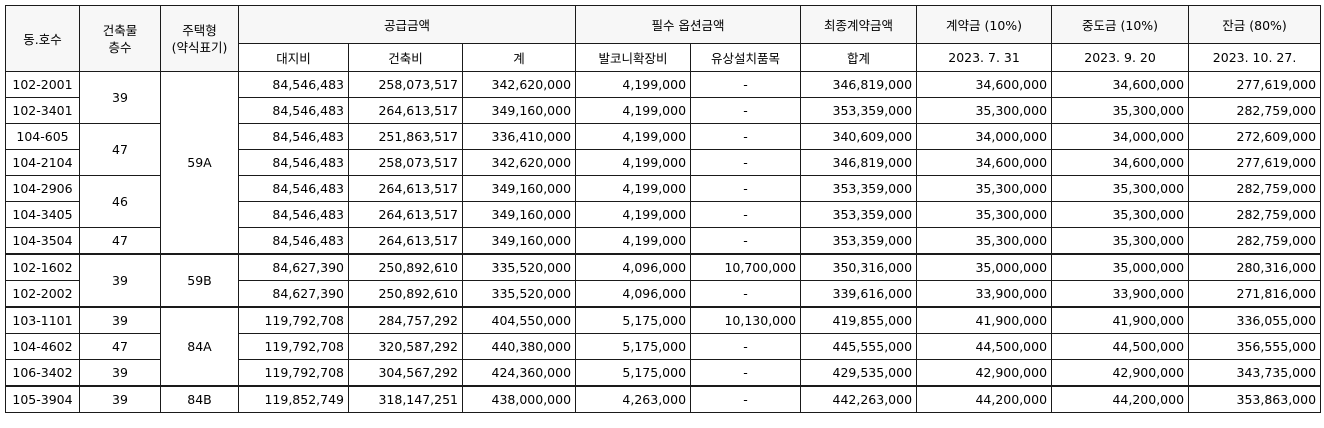 The width and height of the screenshot is (1324, 428). Describe the element at coordinates (1120, 136) in the screenshot. I see `middle-cell: 34,000,000` at that location.